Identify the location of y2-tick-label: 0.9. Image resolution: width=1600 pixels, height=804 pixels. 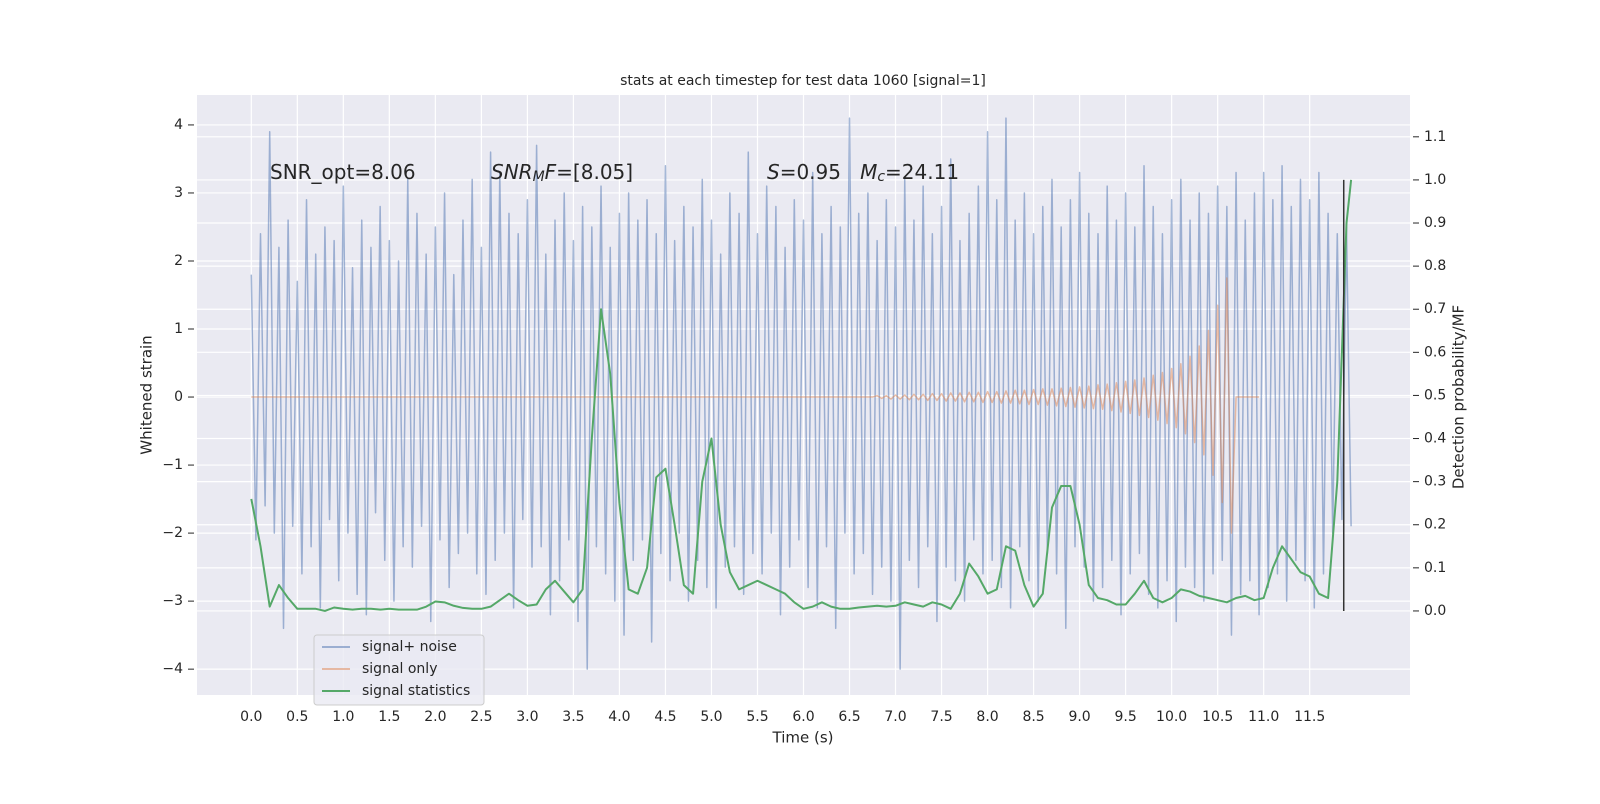
(1435, 223).